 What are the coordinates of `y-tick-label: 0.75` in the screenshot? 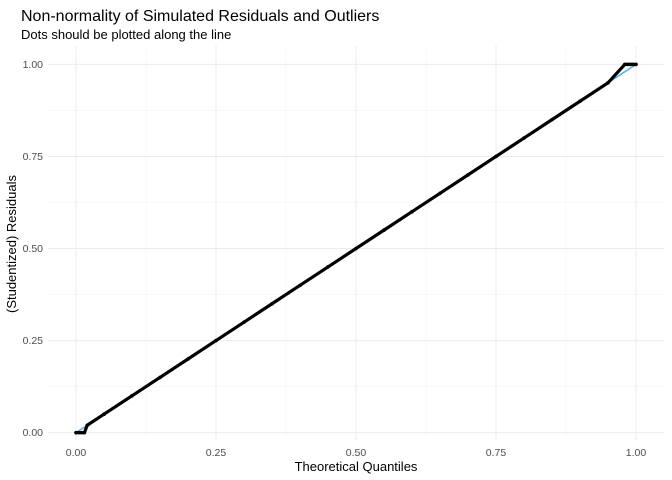 It's located at (33, 157).